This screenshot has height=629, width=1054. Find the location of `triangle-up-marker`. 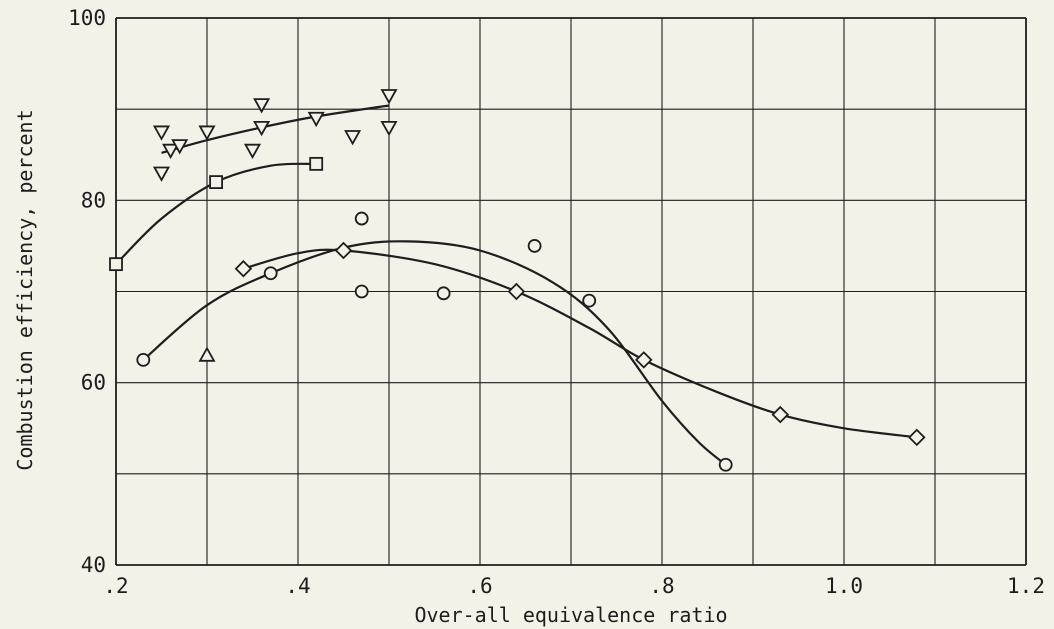

triangle-up-marker is located at coordinates (207, 354).